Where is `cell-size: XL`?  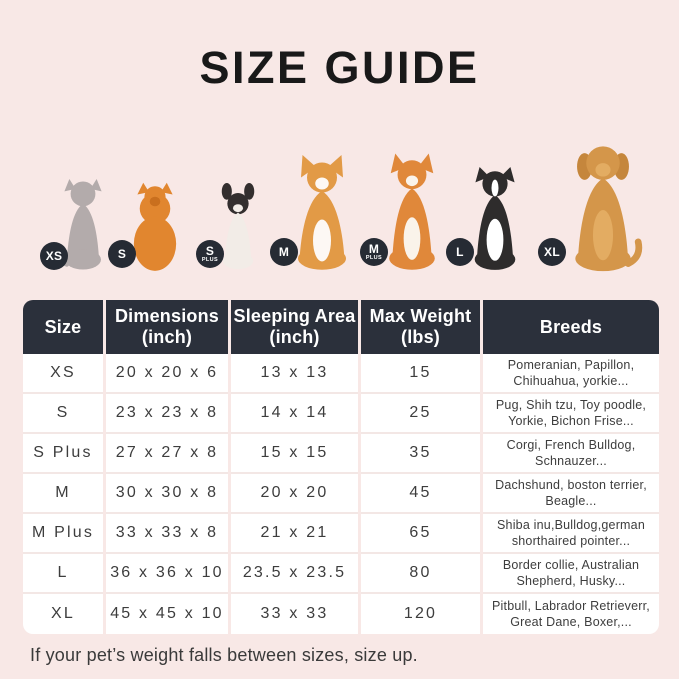 cell-size: XL is located at coordinates (63, 614).